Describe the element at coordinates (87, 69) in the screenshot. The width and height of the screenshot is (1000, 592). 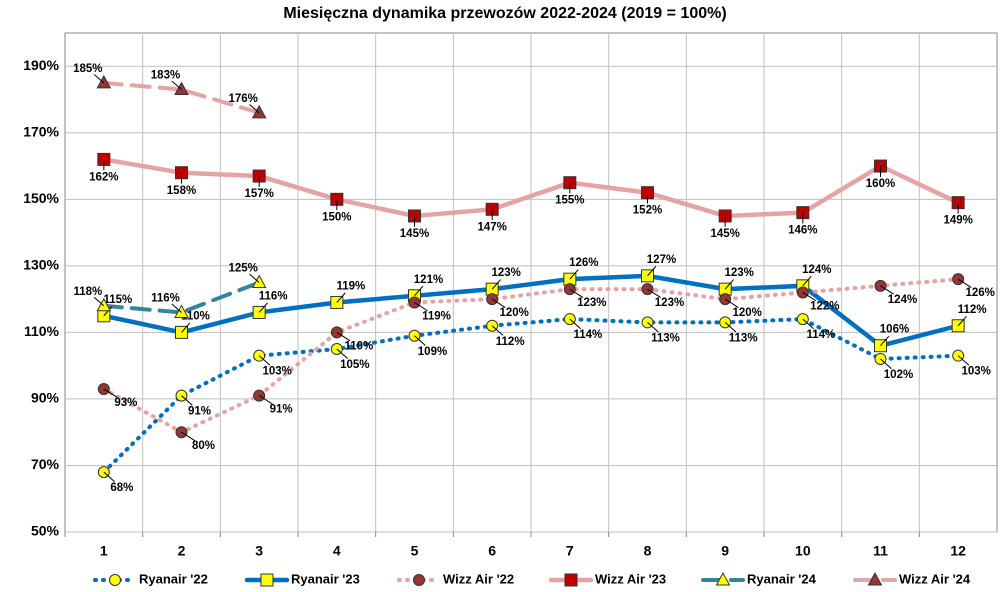
I see `data-label: 185%` at that location.